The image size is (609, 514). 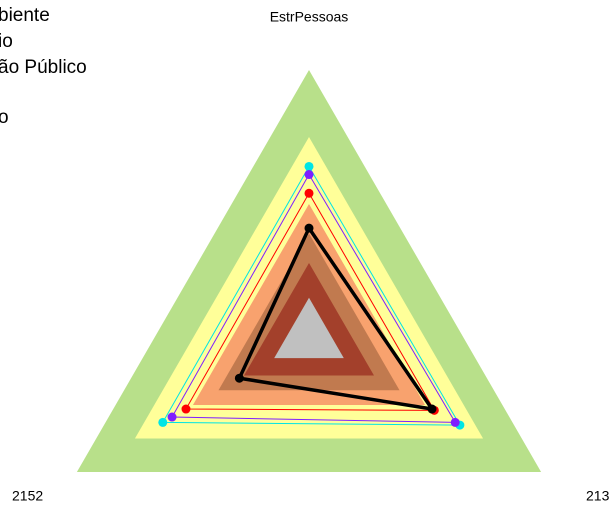 What do you see at coordinates (6, 41) in the screenshot?
I see `legend-text: io` at bounding box center [6, 41].